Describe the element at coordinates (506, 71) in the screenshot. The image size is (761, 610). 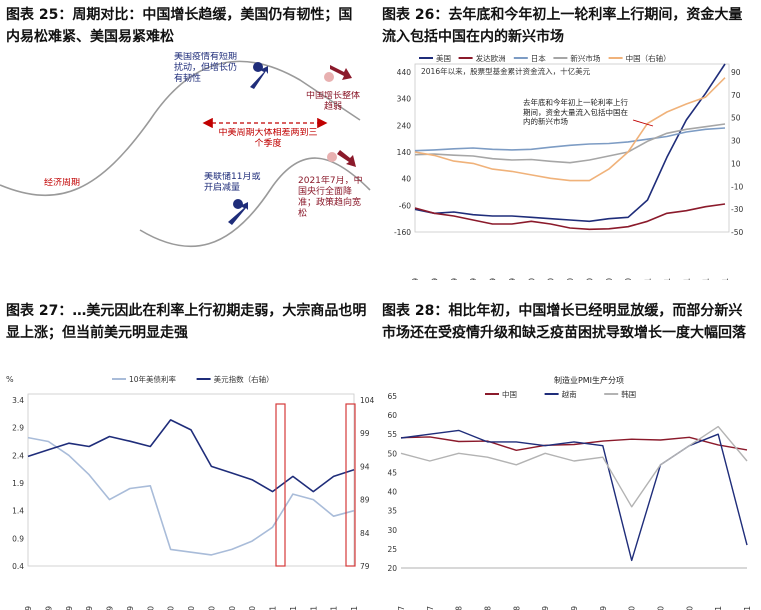
I see `fig26-note: 2016年以来，股票型基金累计资金流入，十亿美元` at that location.